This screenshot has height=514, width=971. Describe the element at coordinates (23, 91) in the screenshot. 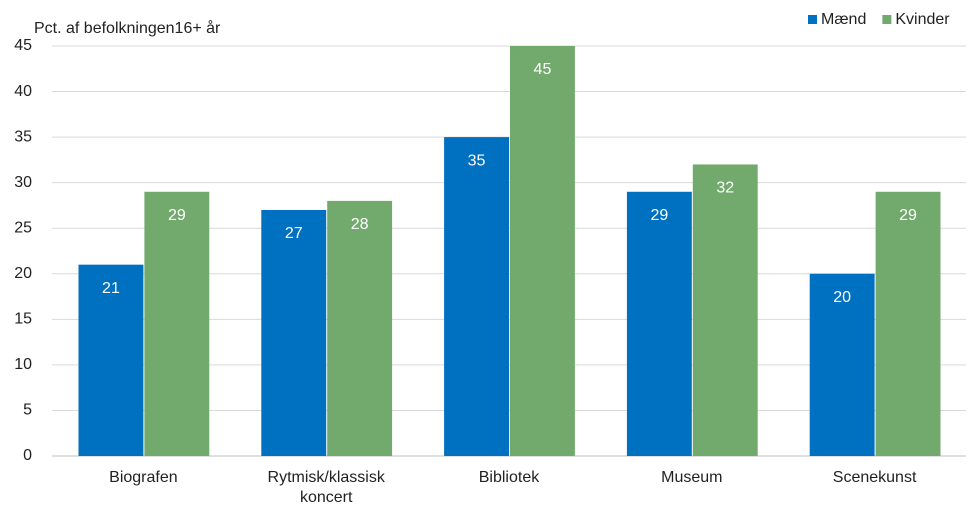

I see `y-tick-label: 40` at that location.